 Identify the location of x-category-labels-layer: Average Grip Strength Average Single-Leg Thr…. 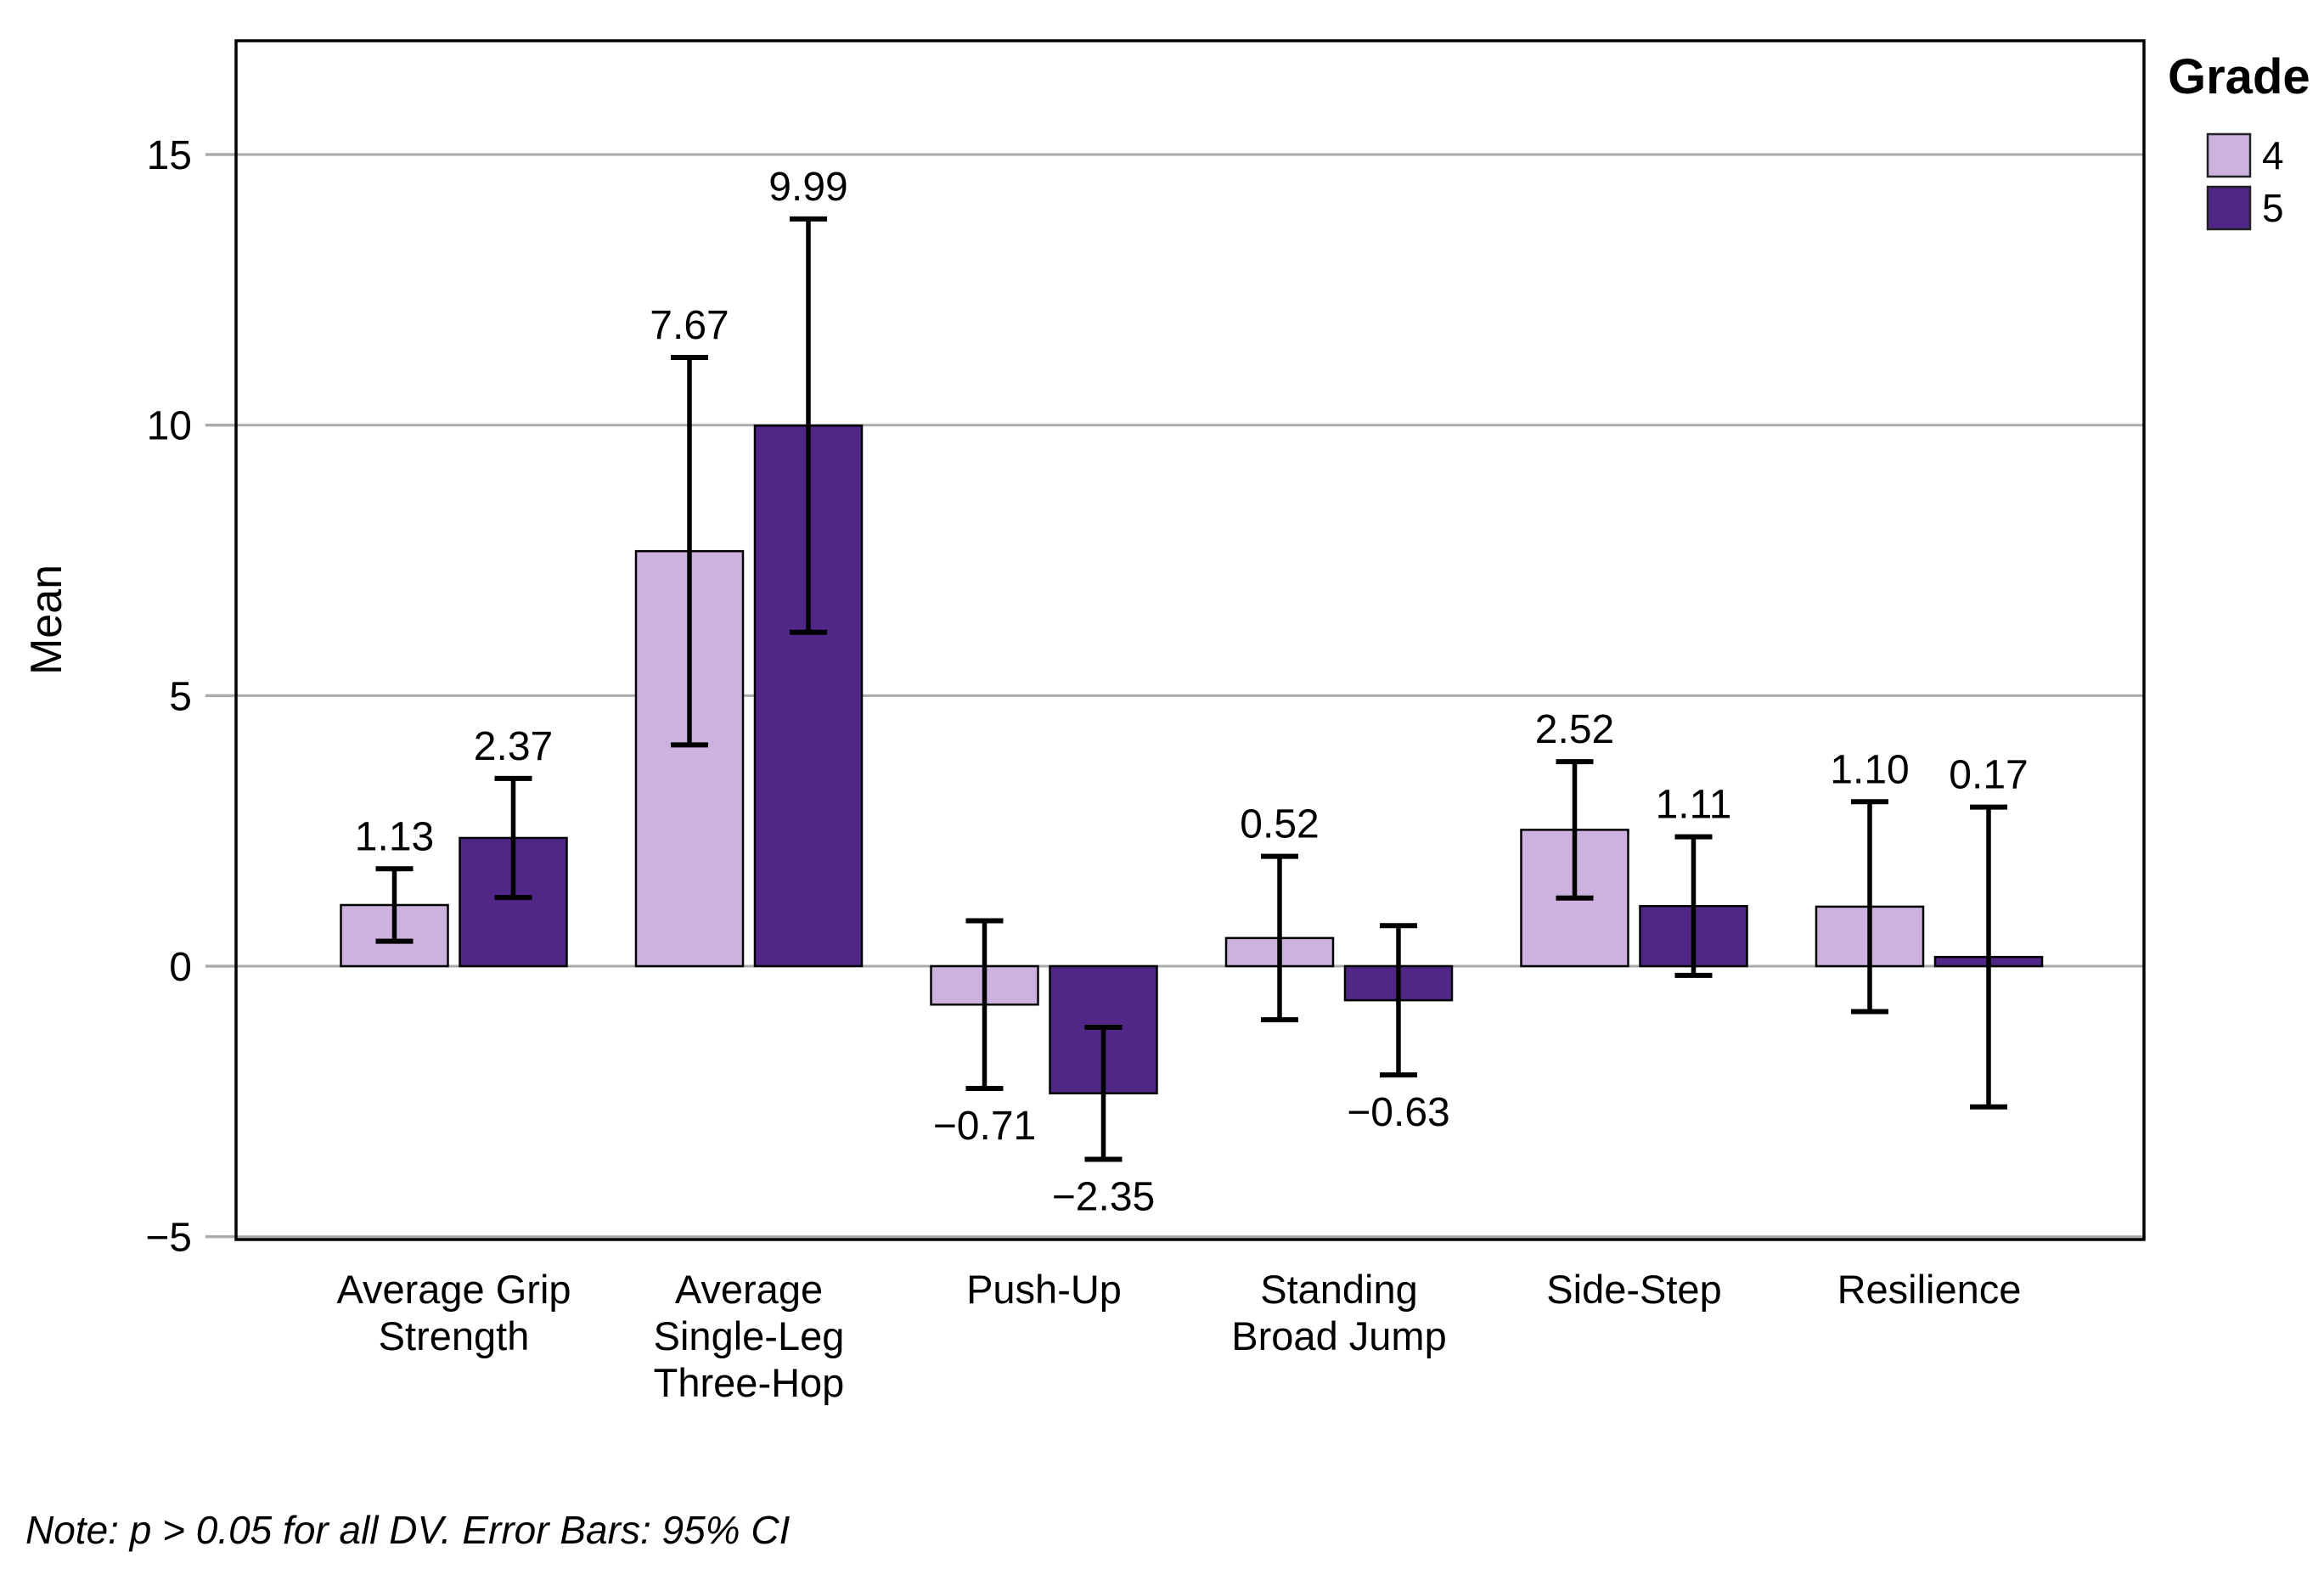
(1178, 1336).